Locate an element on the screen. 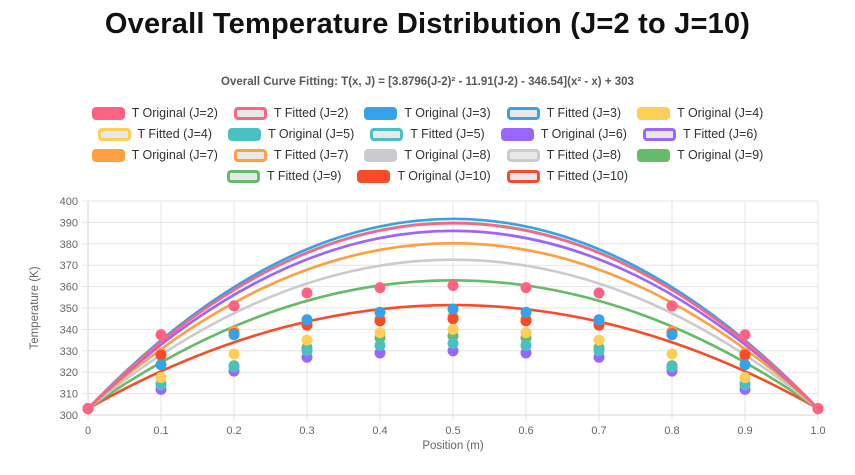 The height and width of the screenshot is (475, 855). legend-item: T Original (J=6) is located at coordinates (563, 134).